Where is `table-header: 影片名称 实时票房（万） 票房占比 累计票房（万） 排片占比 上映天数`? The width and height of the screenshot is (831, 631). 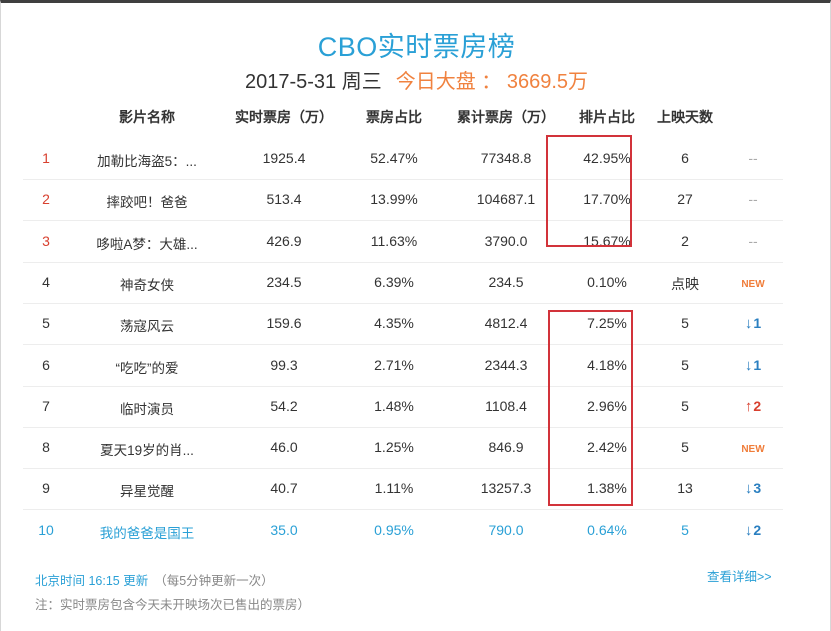
table-header: 影片名称 实时票房（万） 票房占比 累计票房（万） 排片占比 上映天数 is located at coordinates (403, 119).